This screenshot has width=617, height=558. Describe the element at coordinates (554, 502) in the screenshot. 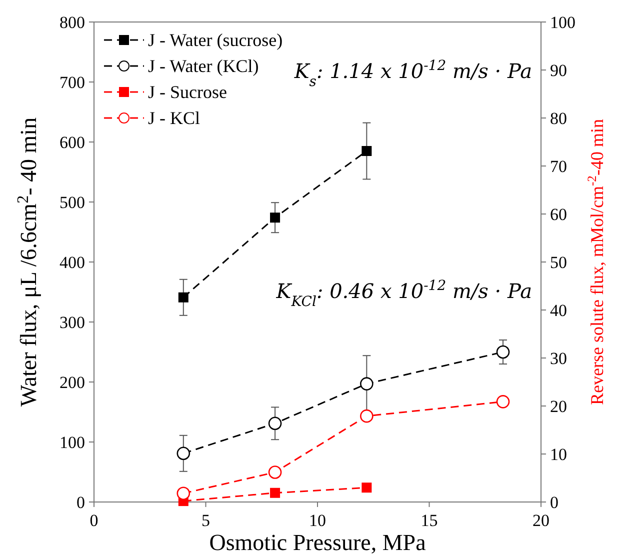

I see `y2-tick-label: 0` at that location.